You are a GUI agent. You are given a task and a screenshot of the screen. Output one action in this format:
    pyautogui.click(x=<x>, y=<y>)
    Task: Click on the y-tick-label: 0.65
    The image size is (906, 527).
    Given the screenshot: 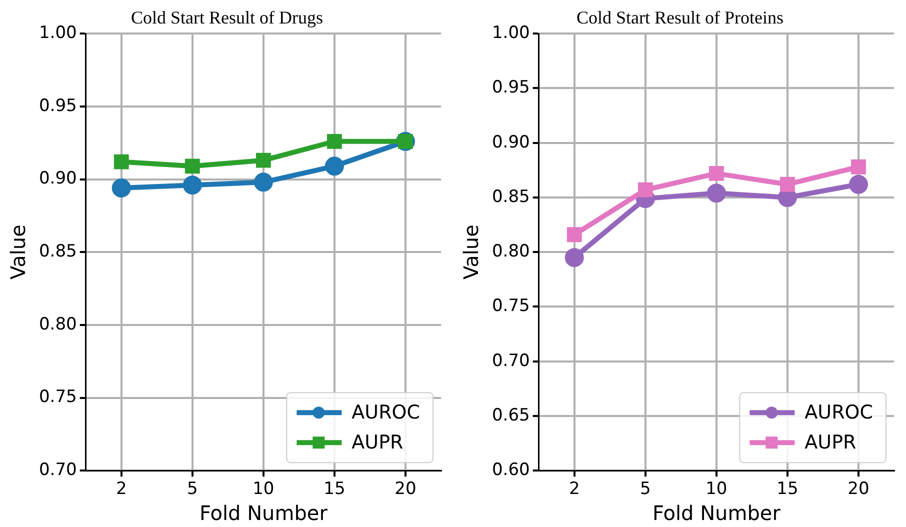 What is the action you would take?
    pyautogui.click(x=511, y=415)
    